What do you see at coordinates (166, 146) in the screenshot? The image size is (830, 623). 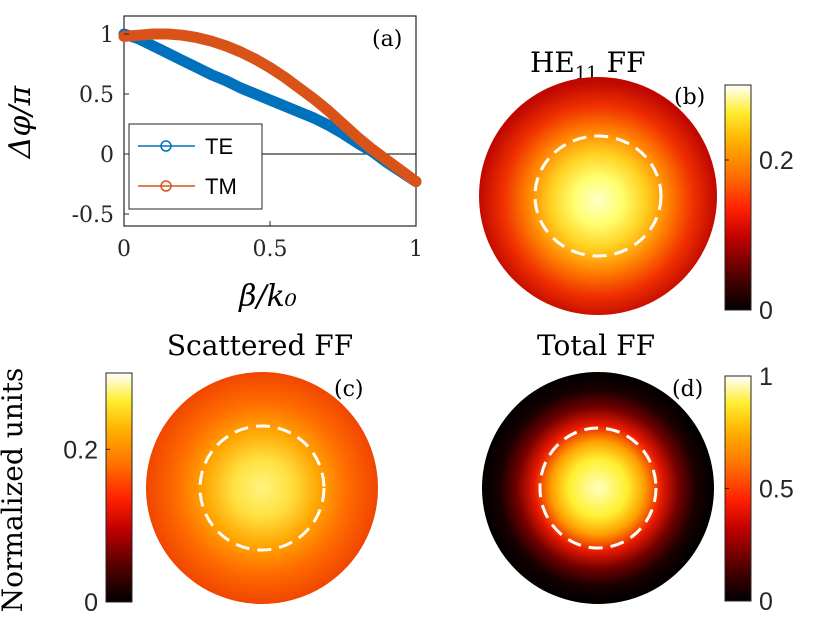 I see `legend-marker-te` at bounding box center [166, 146].